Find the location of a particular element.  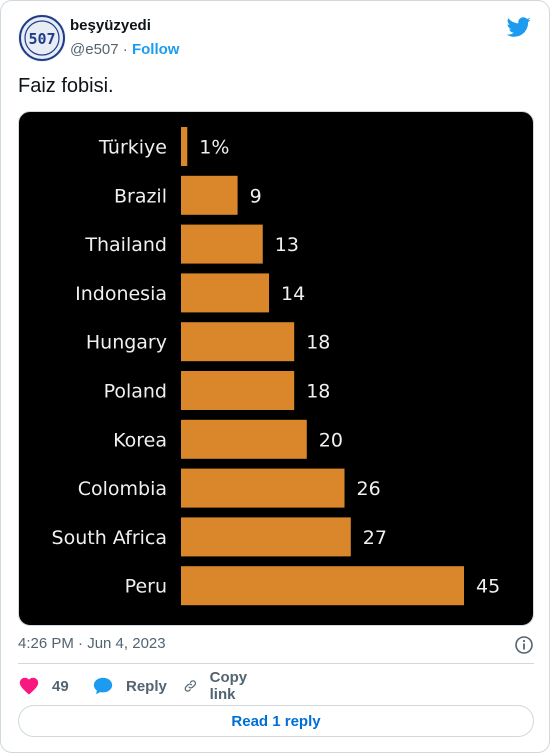

timestamp: 4:26 PM · Jun 4, 2023 is located at coordinates (92, 643).